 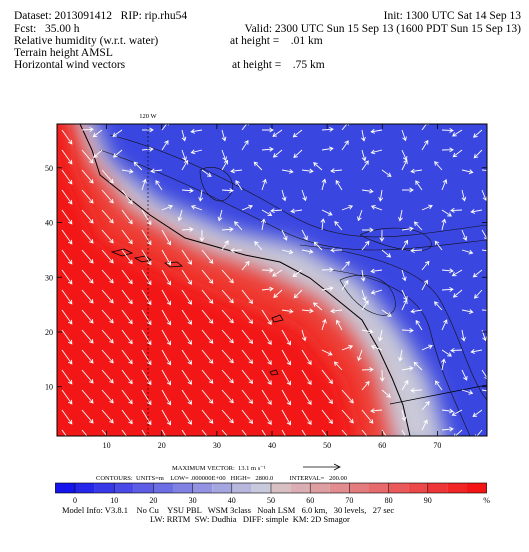 What do you see at coordinates (486, 500) in the screenshot?
I see `colorbar-unit: %` at bounding box center [486, 500].